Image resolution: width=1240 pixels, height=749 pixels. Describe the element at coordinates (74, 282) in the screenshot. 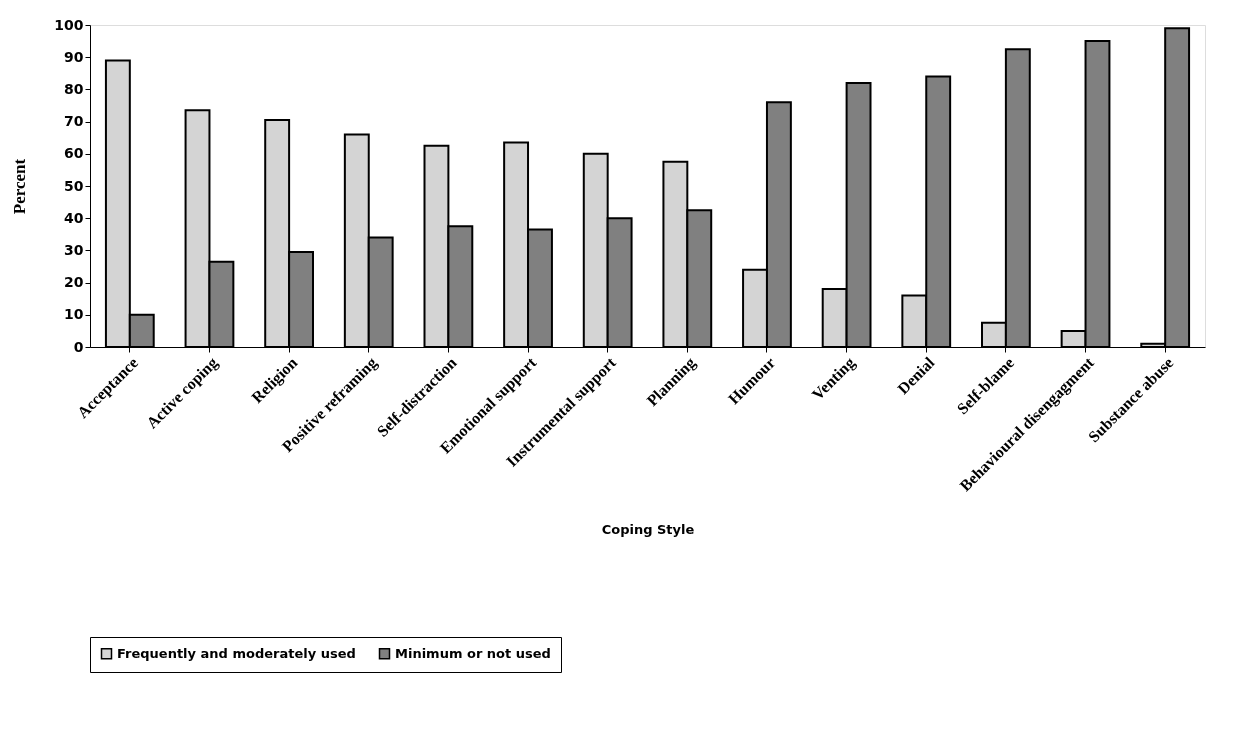

I see `y-tick-label: 20` at that location.